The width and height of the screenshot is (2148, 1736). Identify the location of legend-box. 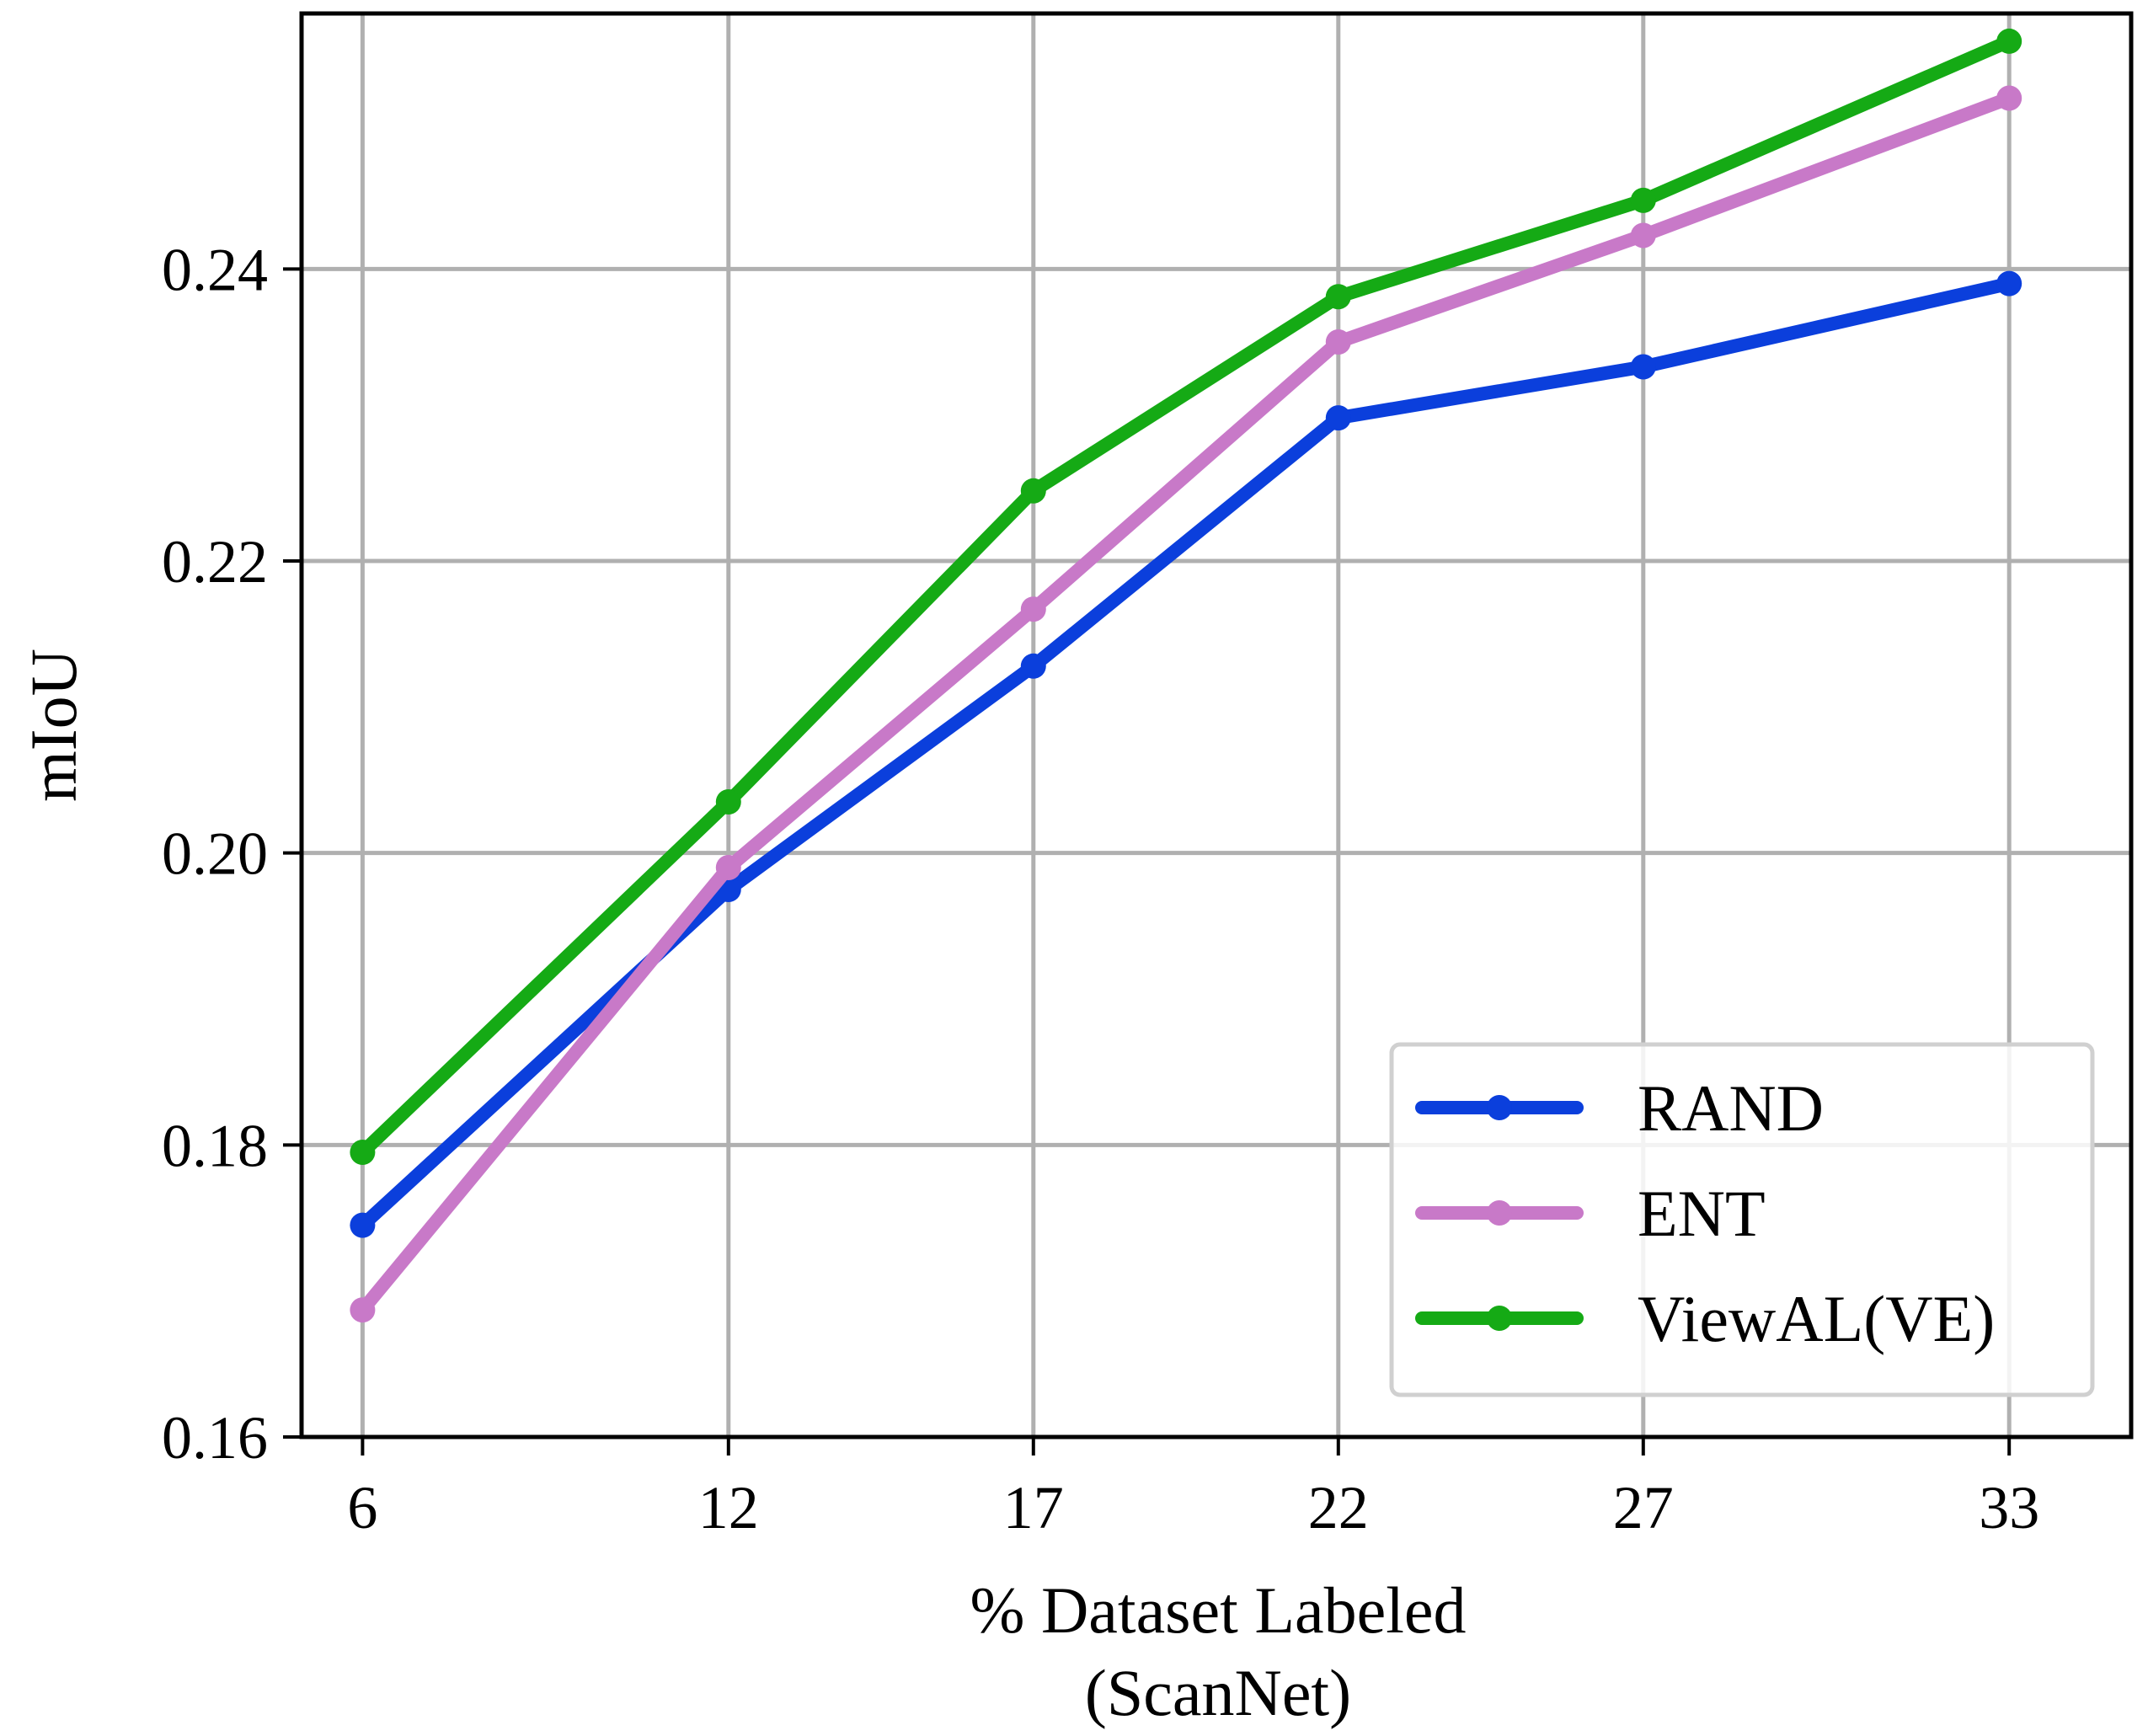
(1742, 1219).